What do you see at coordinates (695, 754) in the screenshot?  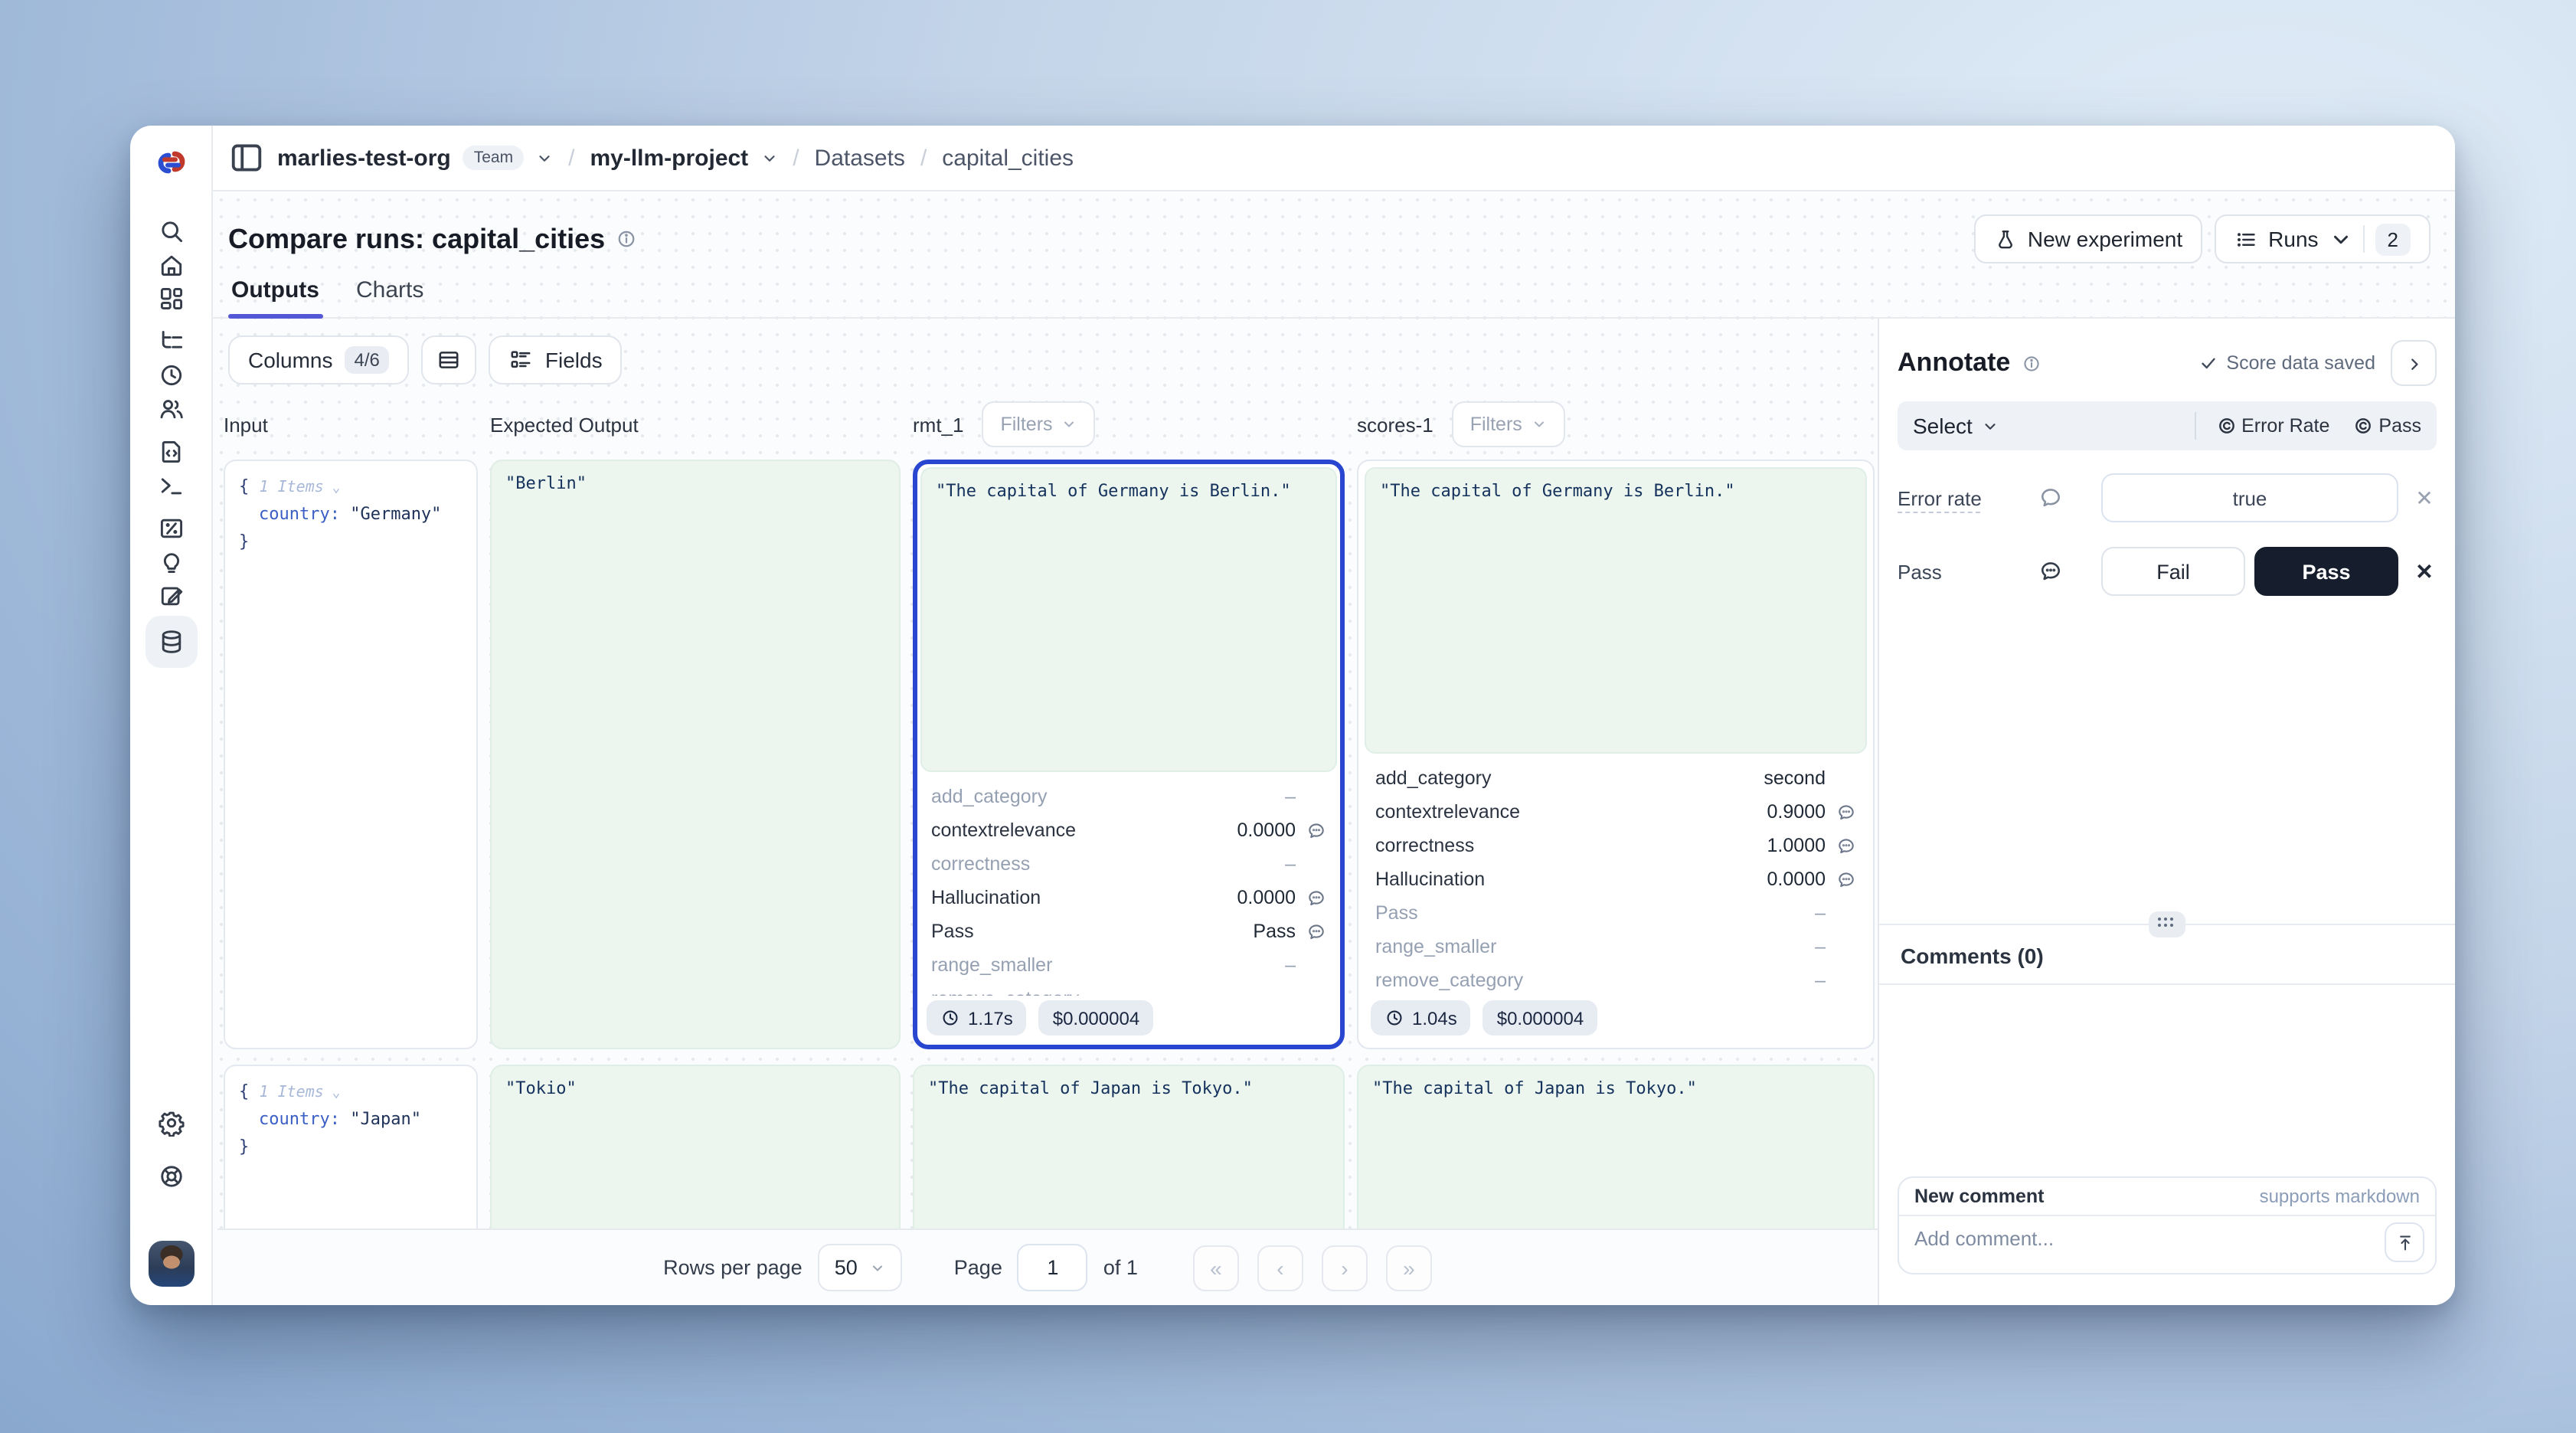 I see `expected-output-cell: "Berlin"` at bounding box center [695, 754].